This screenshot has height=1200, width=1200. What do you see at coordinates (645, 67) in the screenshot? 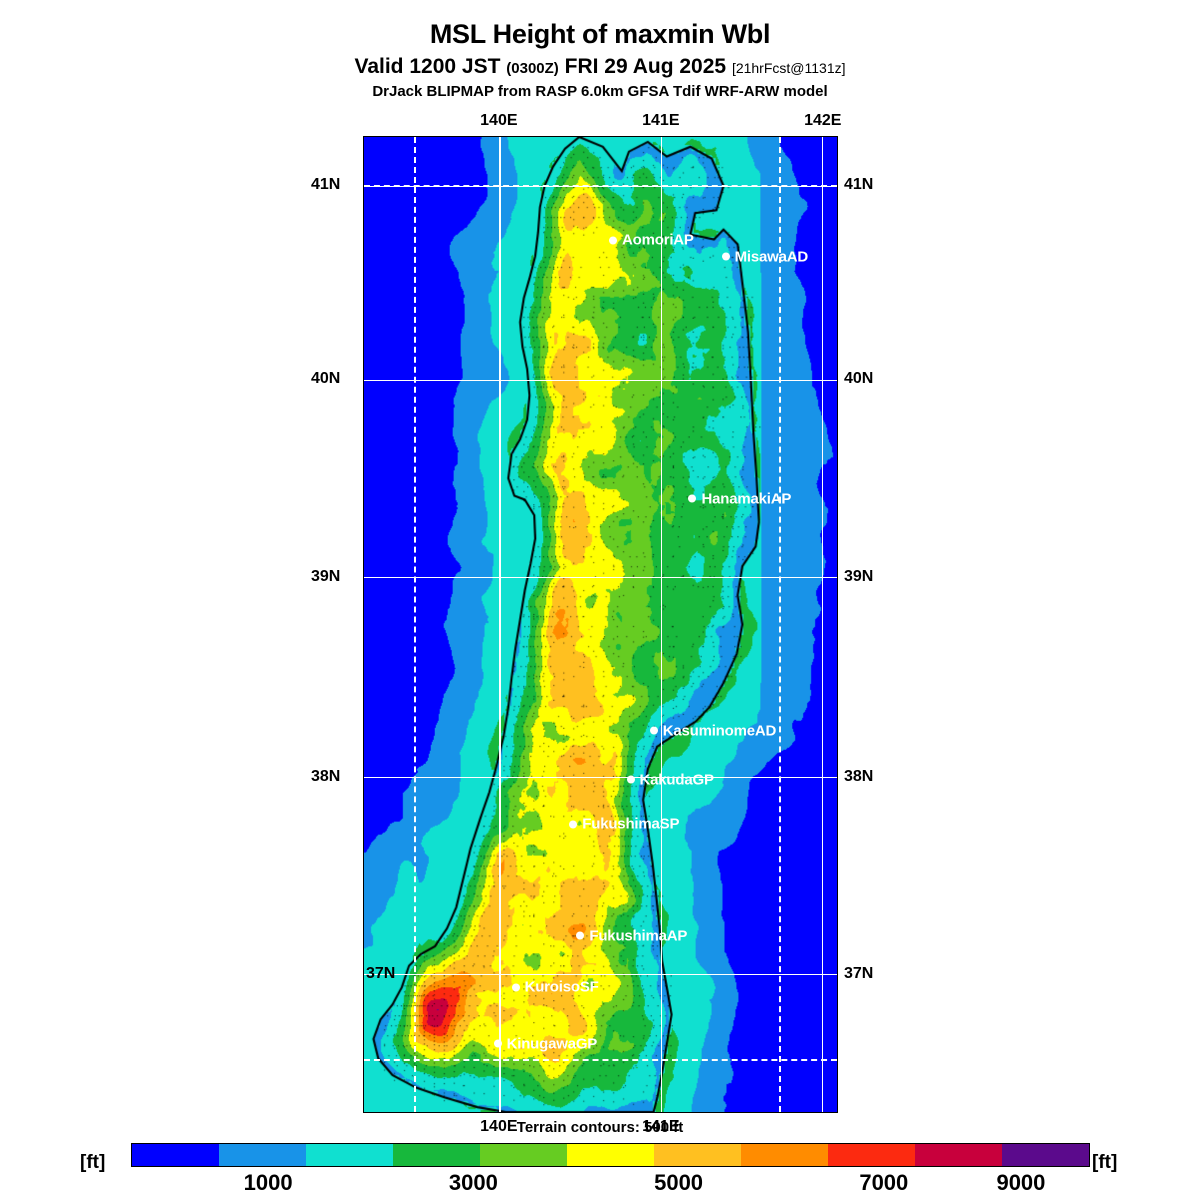
I see `valid-date: FRI 29 Aug 2025` at bounding box center [645, 67].